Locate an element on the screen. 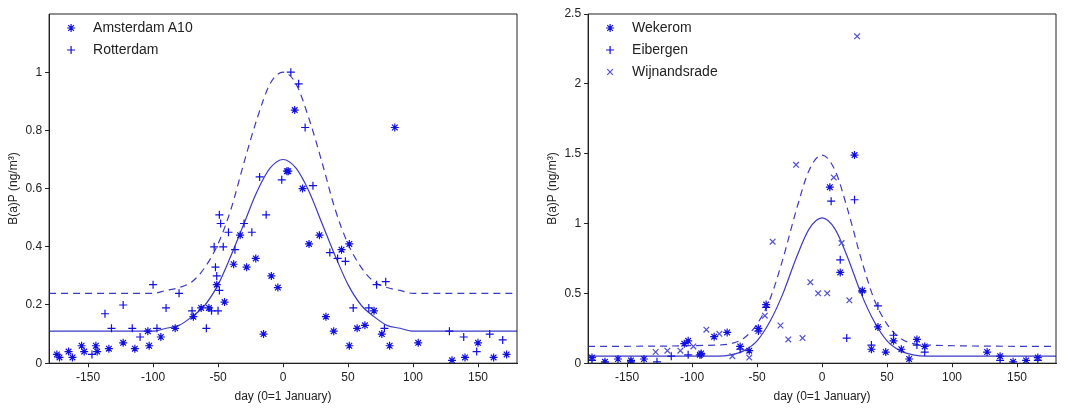  x-tick-label: 150 is located at coordinates (478, 376).